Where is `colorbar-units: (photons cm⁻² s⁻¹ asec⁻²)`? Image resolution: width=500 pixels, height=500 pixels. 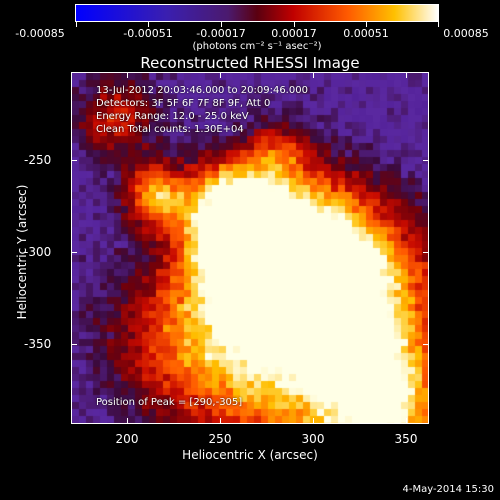
colorbar-units: (photons cm⁻² s⁻¹ asec⁻²) is located at coordinates (257, 46).